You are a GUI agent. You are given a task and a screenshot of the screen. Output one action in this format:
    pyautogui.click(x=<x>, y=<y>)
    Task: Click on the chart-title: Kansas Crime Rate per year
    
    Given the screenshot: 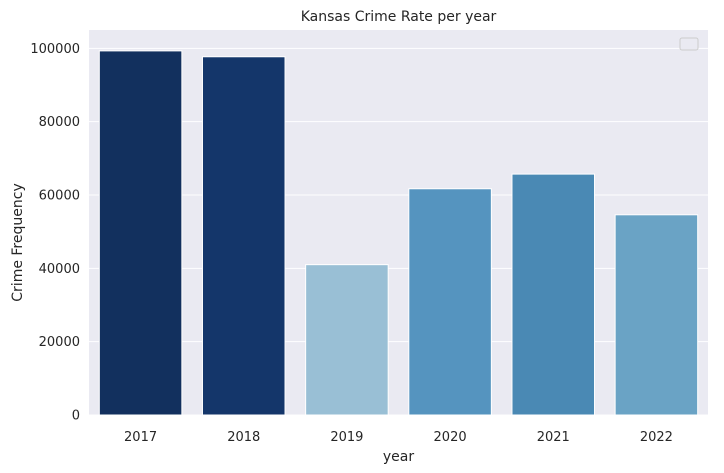 What is the action you would take?
    pyautogui.click(x=399, y=17)
    